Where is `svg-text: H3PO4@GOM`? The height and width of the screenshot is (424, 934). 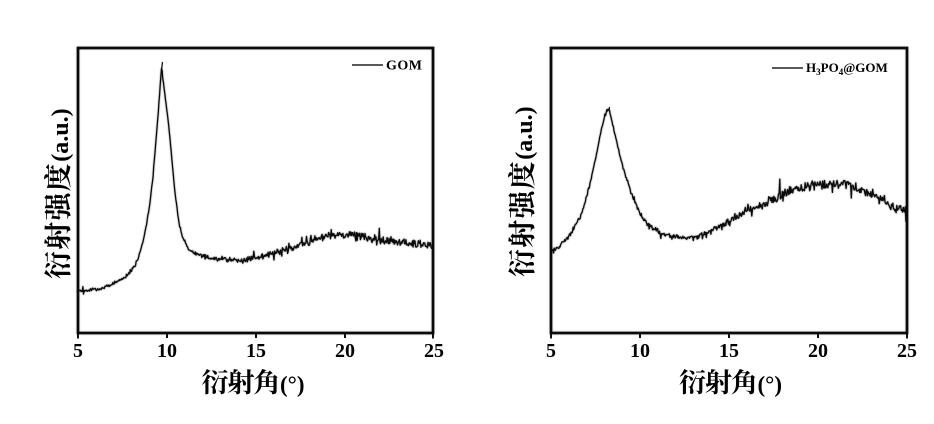
svg-text: H3PO4@GOM is located at coordinates (847, 68).